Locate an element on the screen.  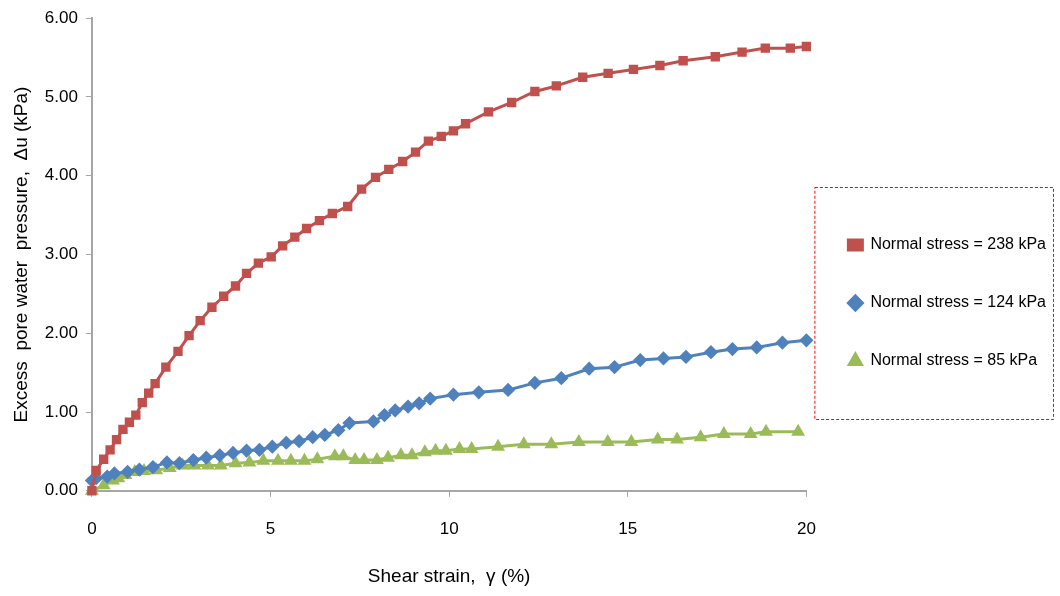
x-tick-label: 0 is located at coordinates (92, 528).